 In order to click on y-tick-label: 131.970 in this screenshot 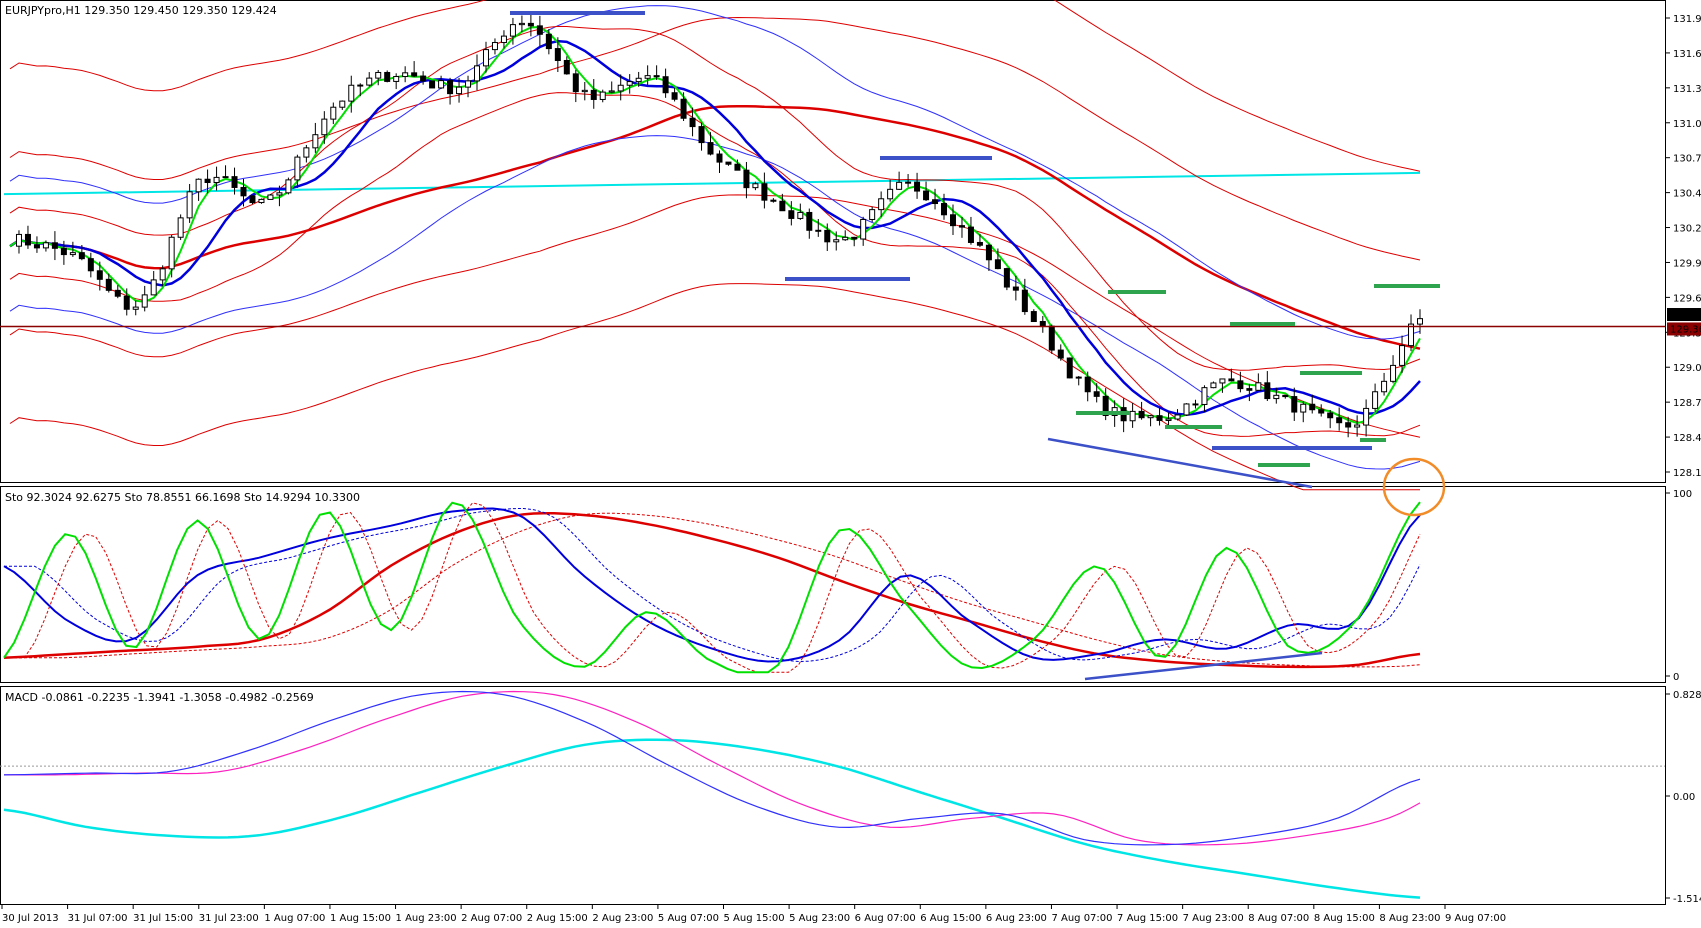, I will do `click(1687, 19)`.